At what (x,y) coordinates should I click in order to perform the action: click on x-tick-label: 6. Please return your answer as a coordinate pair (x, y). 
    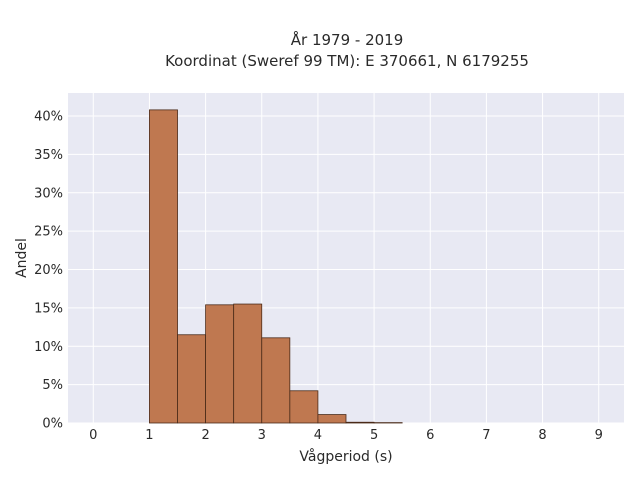
    Looking at the image, I should click on (430, 435).